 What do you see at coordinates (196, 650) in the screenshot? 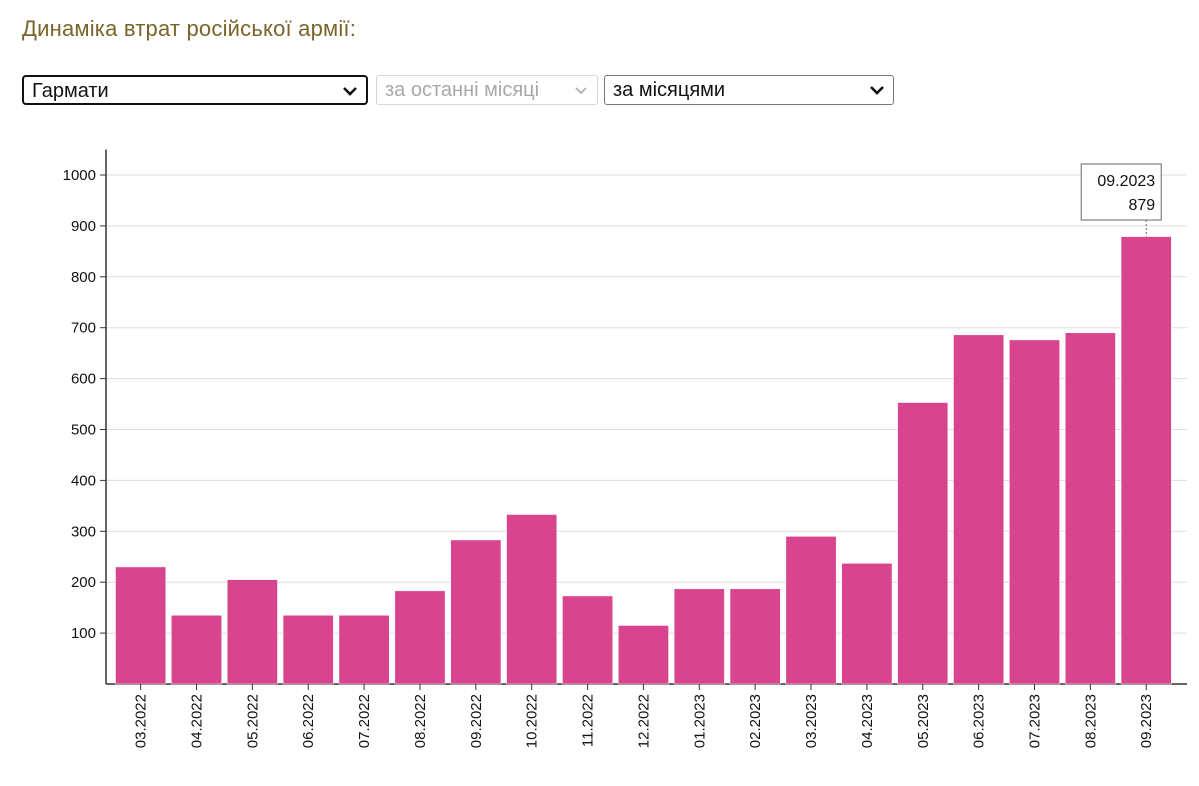
I see `bar-04.2022` at bounding box center [196, 650].